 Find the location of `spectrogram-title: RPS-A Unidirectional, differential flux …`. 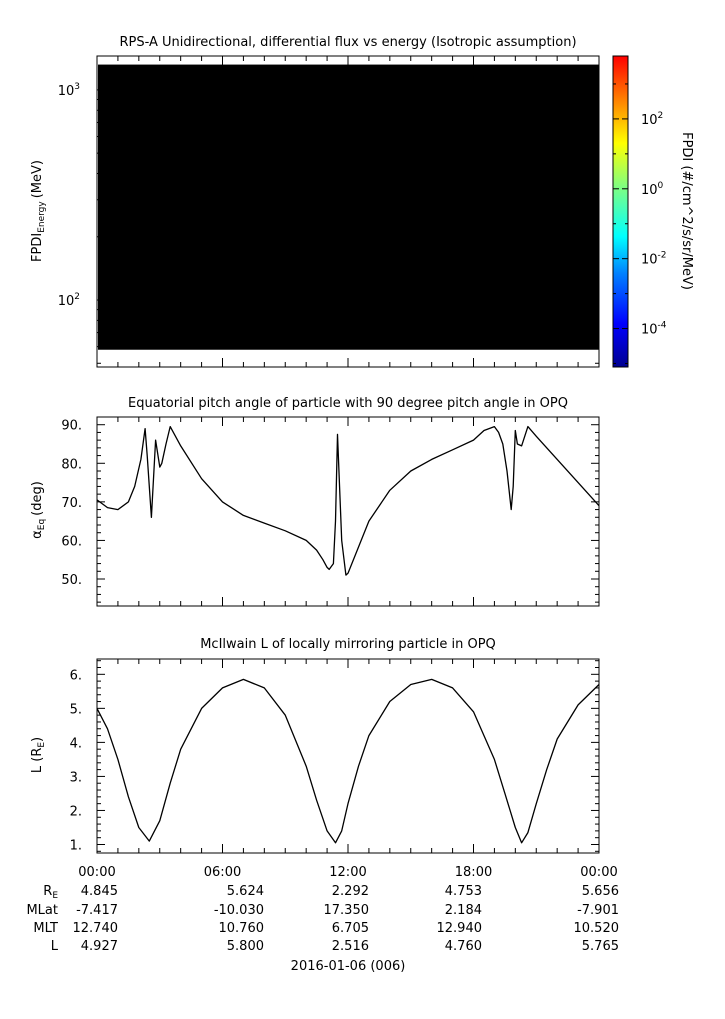

spectrogram-title: RPS-A Unidirectional, differential flux … is located at coordinates (347, 42).